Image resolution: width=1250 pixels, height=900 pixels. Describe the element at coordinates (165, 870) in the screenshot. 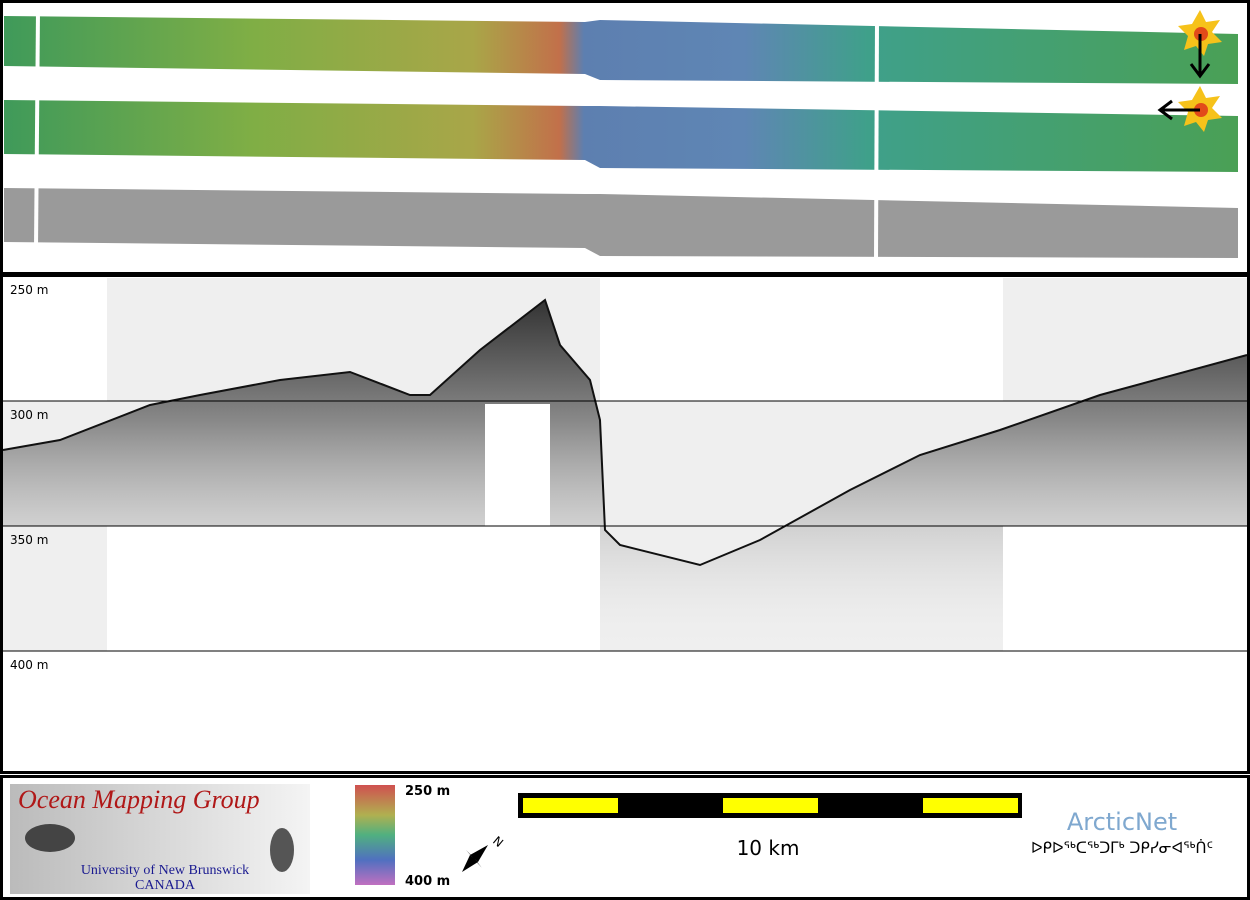

I see `logo-institution: University of New Brunswick` at that location.